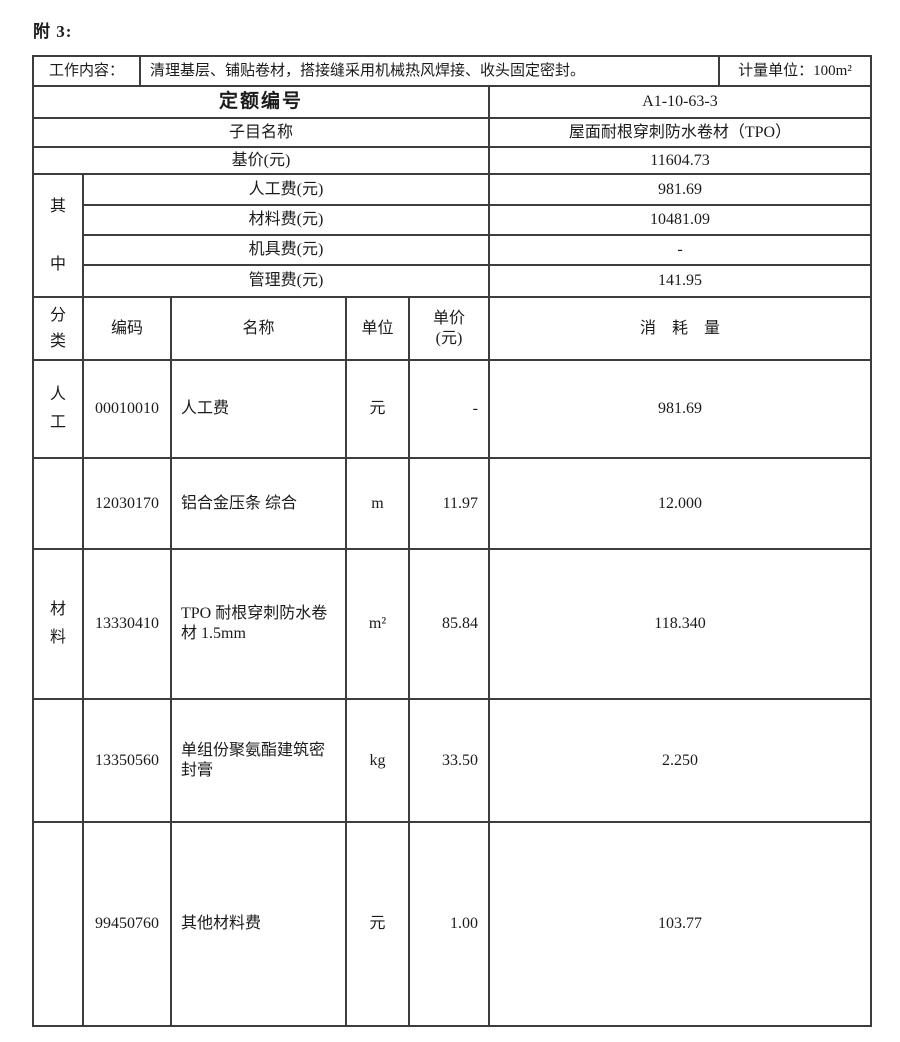  I want to click on labor-cost-row: 人工费(元) 981.69, so click(477, 190).